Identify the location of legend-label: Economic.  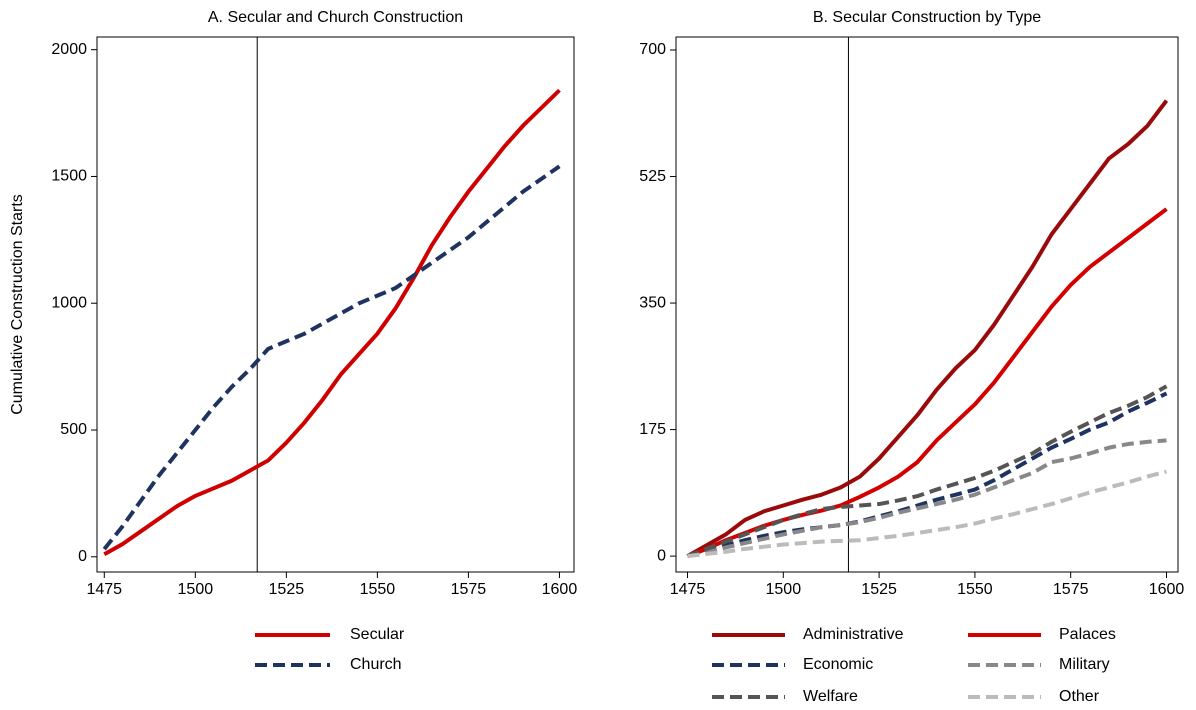
(838, 664).